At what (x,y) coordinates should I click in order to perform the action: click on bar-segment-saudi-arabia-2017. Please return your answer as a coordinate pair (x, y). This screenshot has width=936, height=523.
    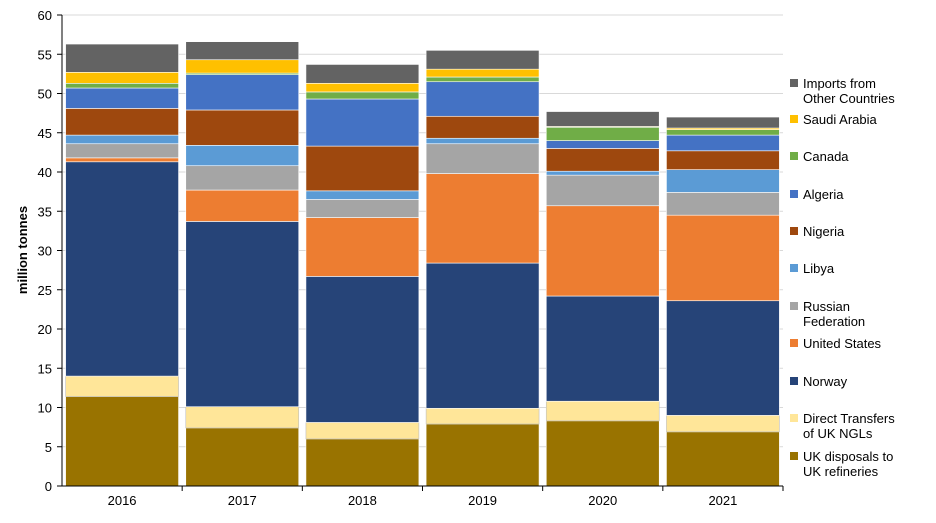
    Looking at the image, I should click on (242, 66).